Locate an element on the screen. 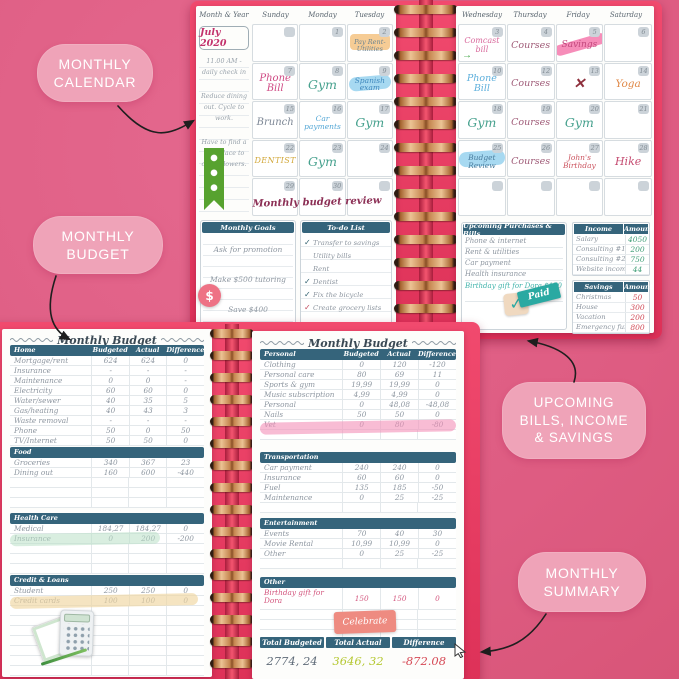  budget-row: Other 0 25 -25 is located at coordinates (358, 554).